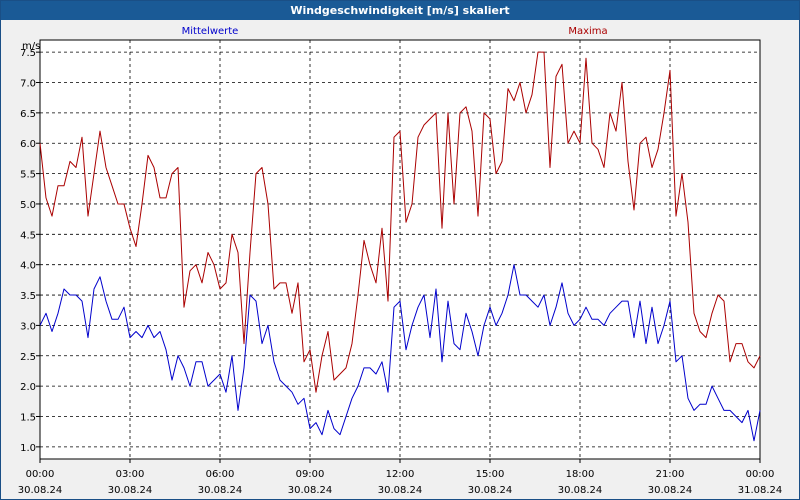 The height and width of the screenshot is (500, 800). What do you see at coordinates (28, 266) in the screenshot?
I see `y-tick-label: 4.0` at bounding box center [28, 266].